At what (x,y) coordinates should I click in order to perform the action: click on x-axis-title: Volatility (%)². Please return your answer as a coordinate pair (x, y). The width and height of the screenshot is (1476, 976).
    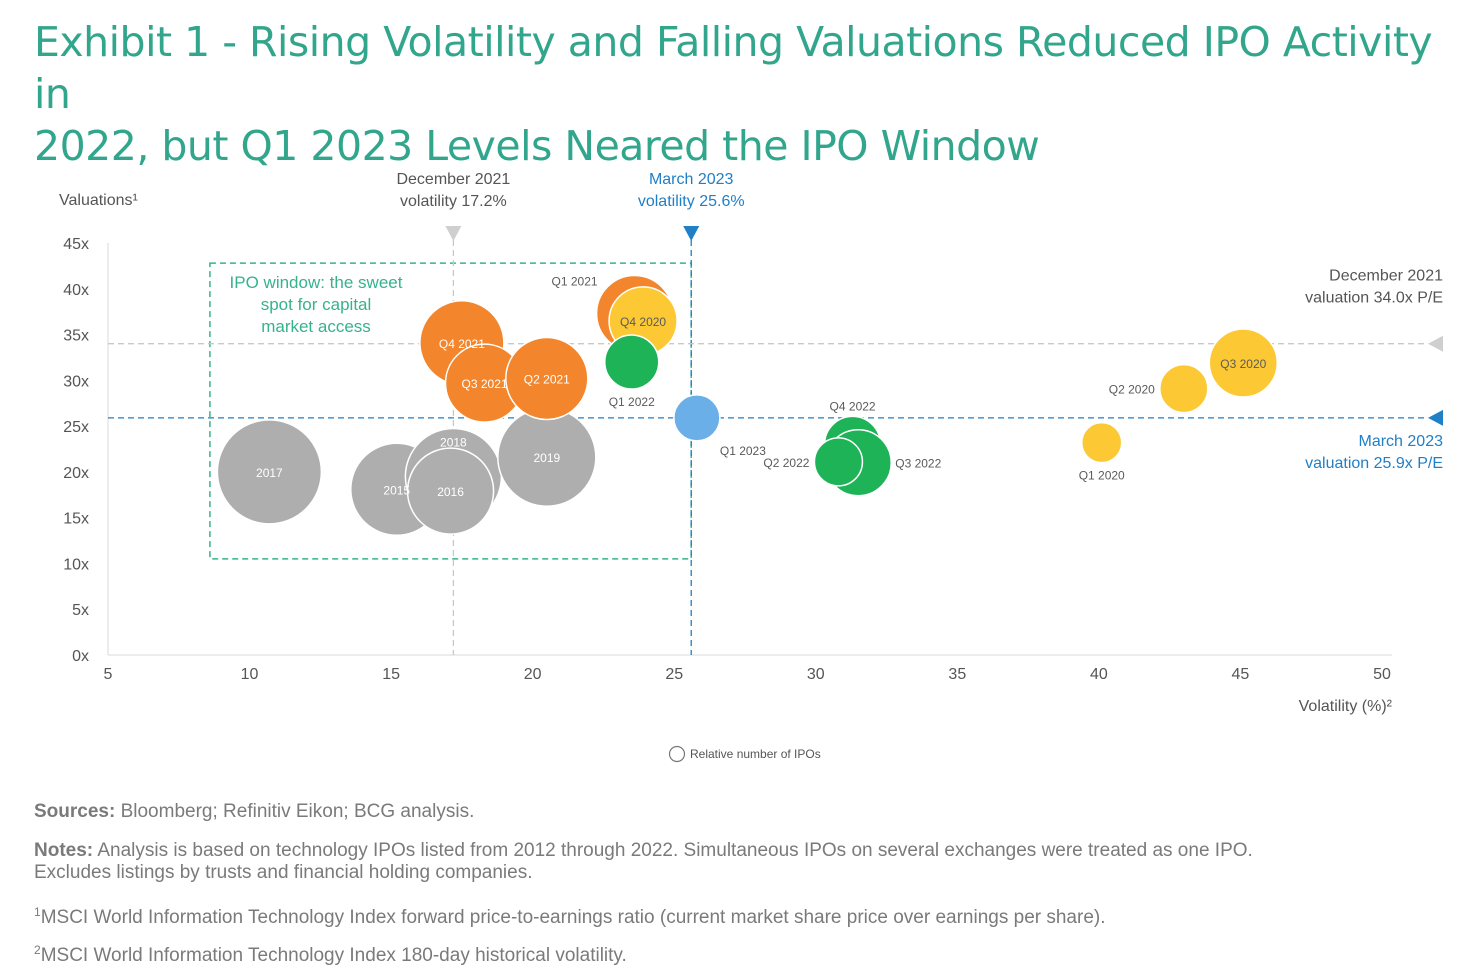
    Looking at the image, I should click on (1346, 706).